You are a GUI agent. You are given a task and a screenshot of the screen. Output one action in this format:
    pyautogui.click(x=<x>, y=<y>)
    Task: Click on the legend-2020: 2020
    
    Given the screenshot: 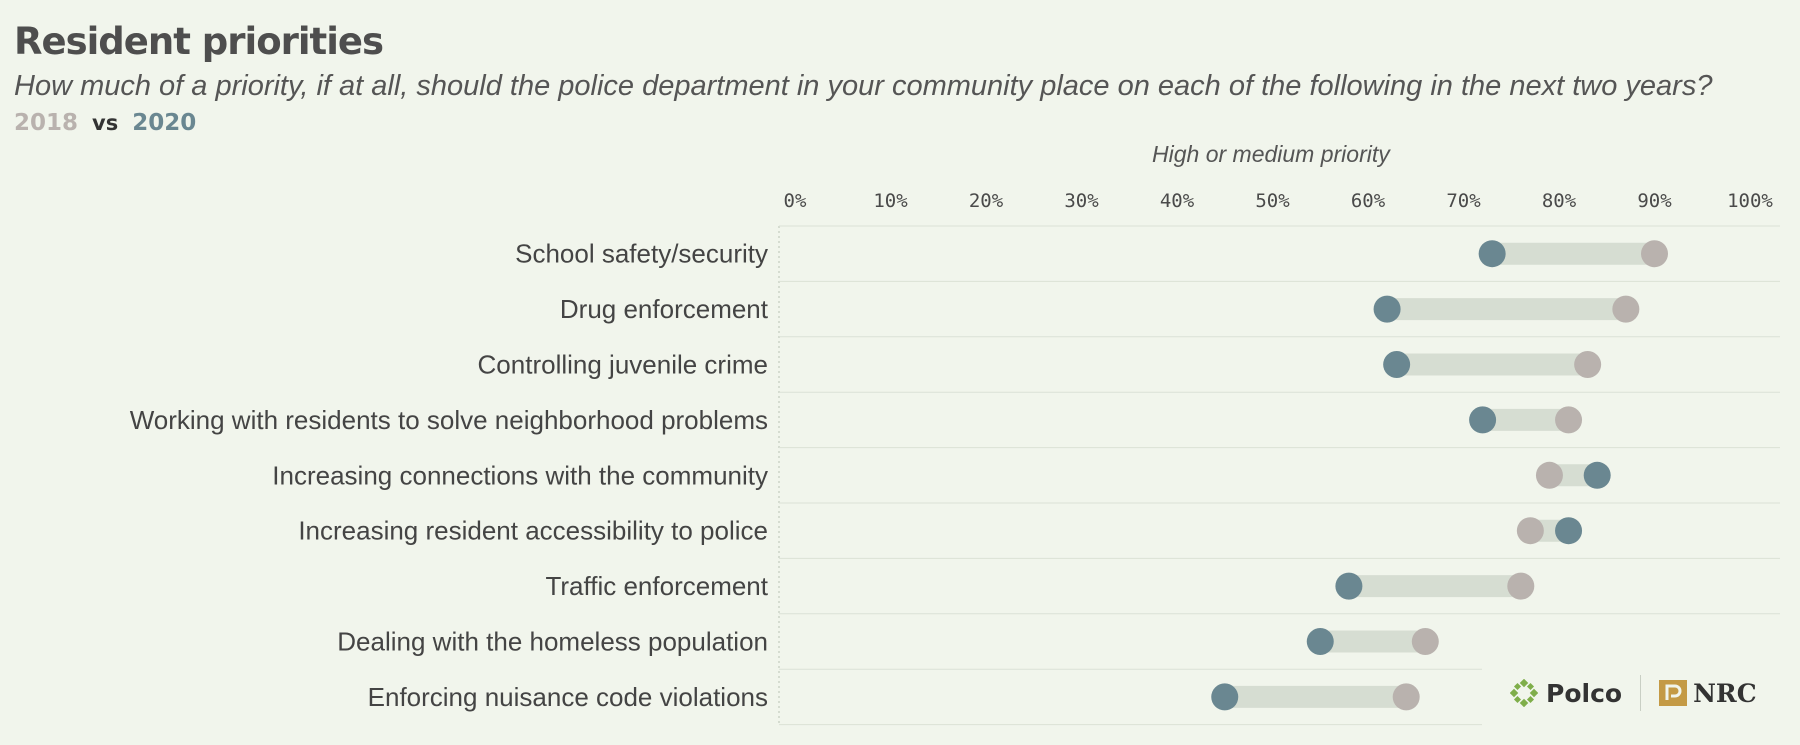 What is the action you would take?
    pyautogui.click(x=164, y=123)
    